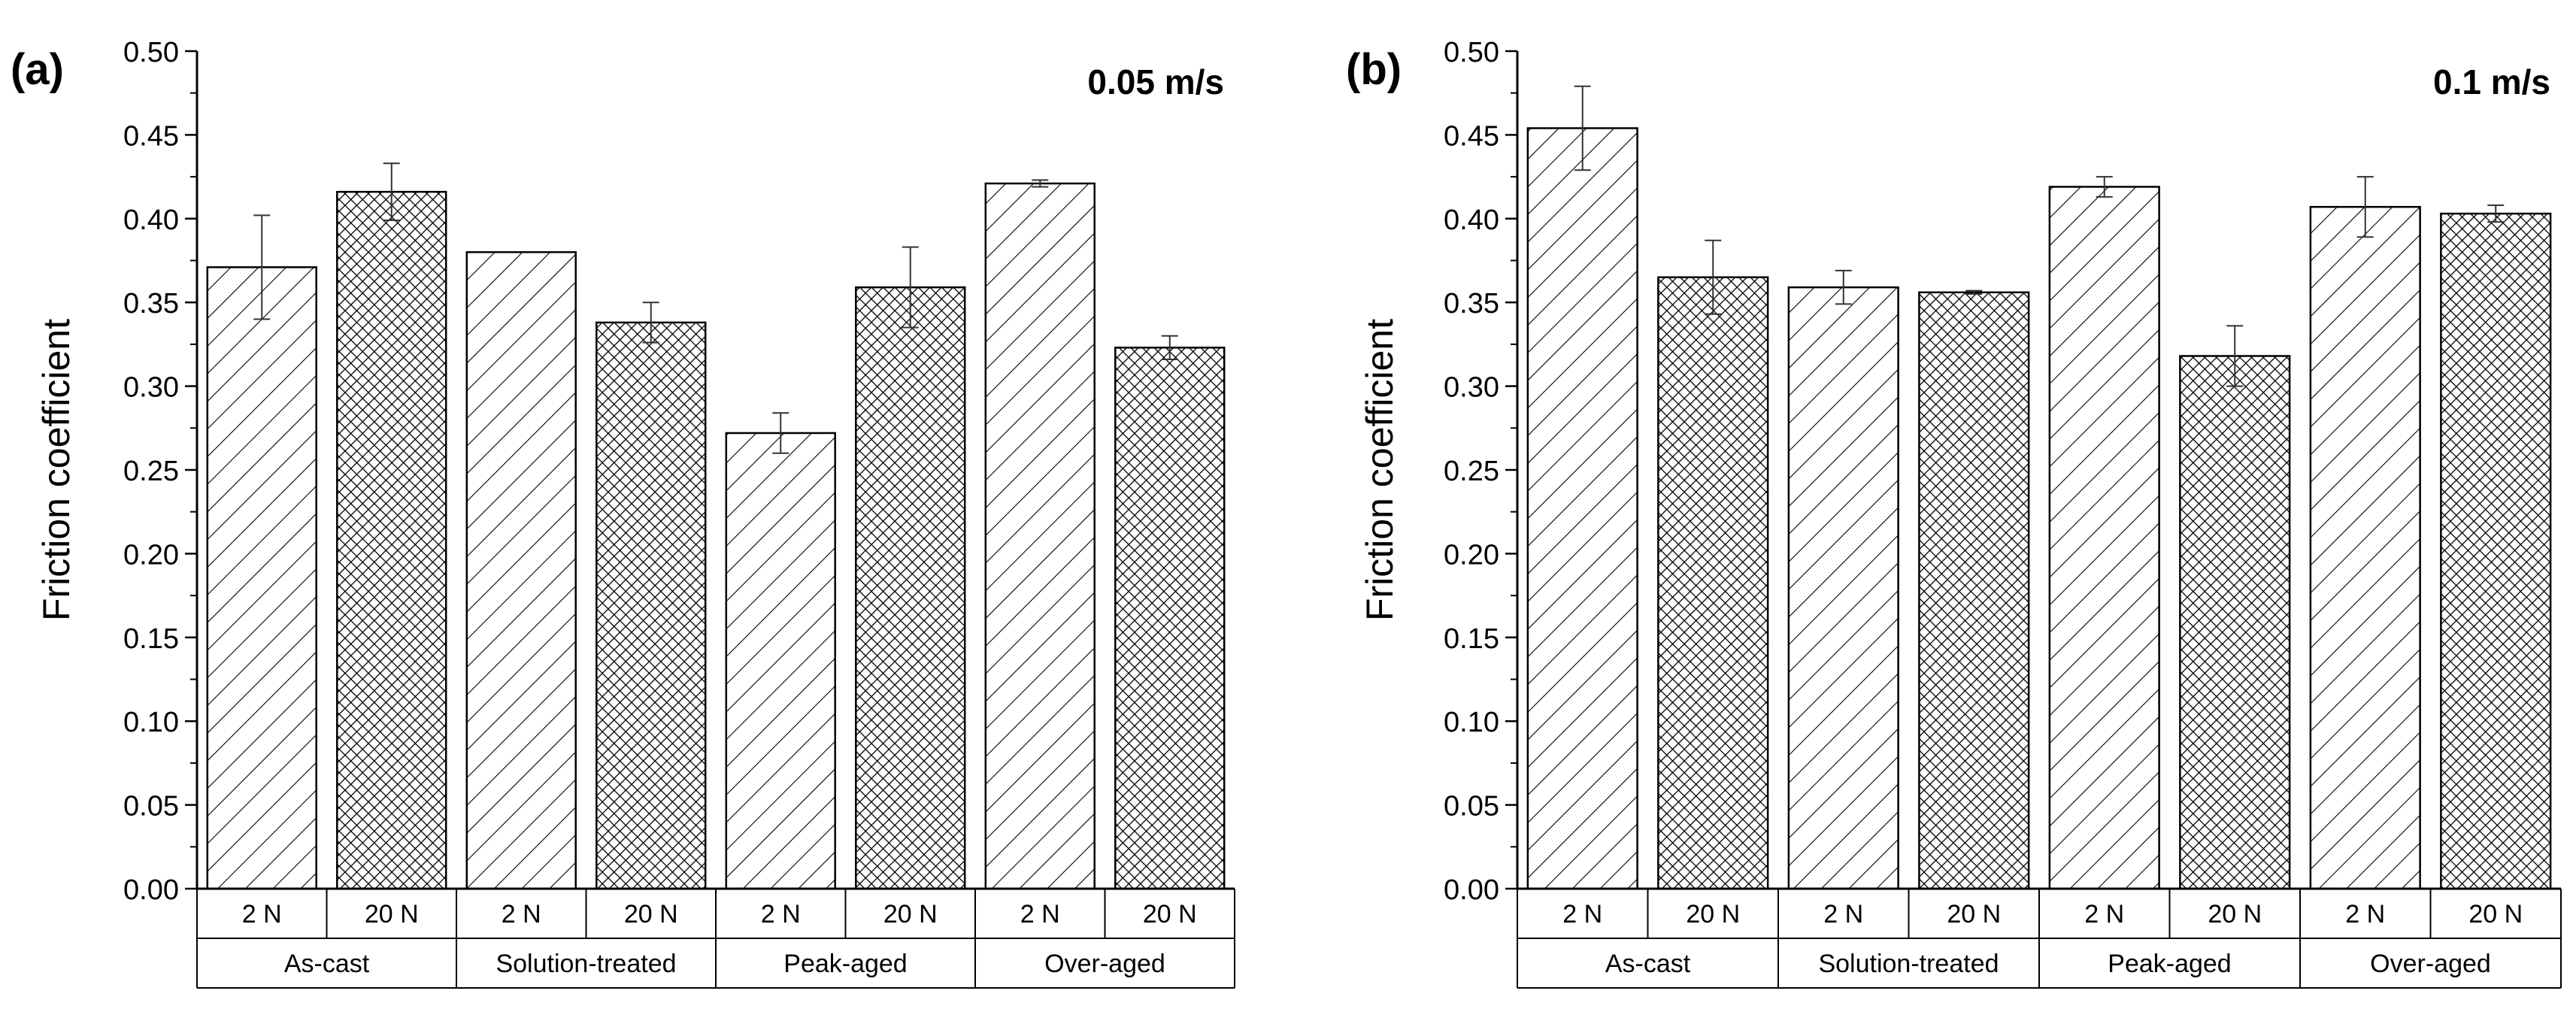  Describe the element at coordinates (1155, 82) in the screenshot. I see `chart-title: 0.05 m/s` at that location.